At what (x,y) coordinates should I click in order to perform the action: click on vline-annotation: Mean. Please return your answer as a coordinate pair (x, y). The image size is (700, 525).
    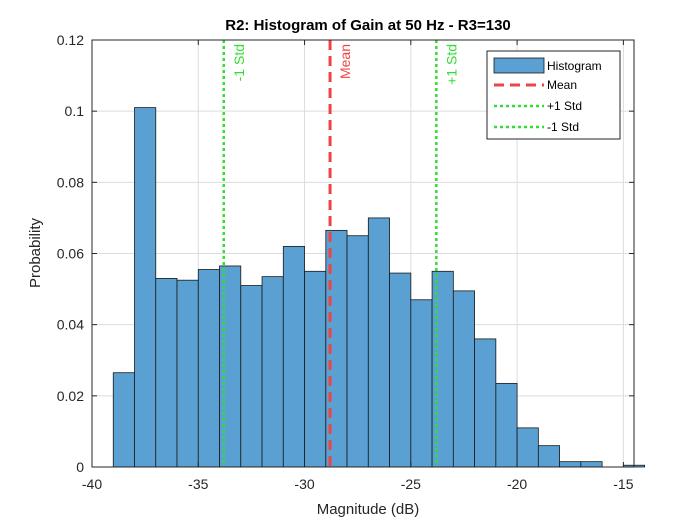
    Looking at the image, I should click on (345, 61).